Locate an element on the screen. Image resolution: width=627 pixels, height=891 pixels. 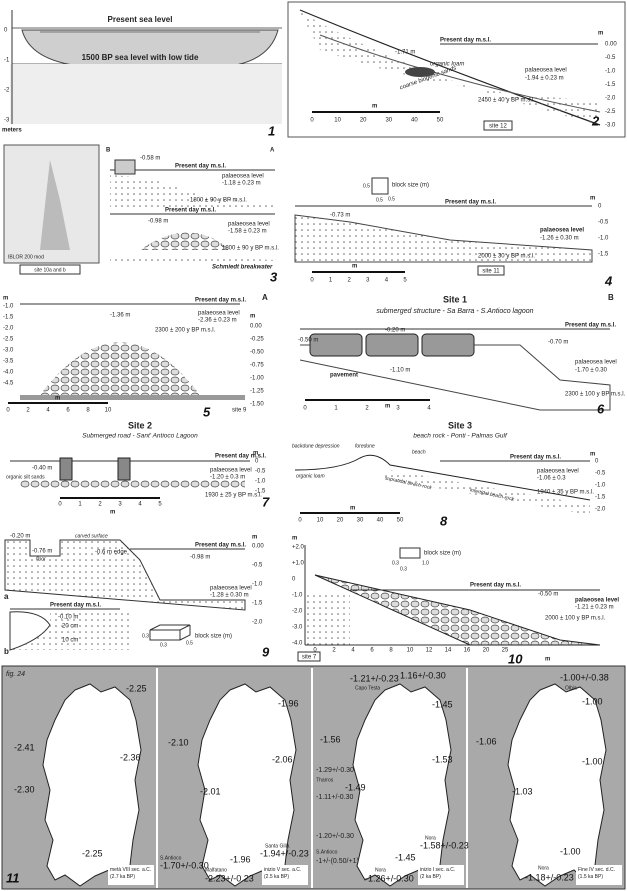
label: -1.20+/-0.30 is located at coordinates (335, 836).